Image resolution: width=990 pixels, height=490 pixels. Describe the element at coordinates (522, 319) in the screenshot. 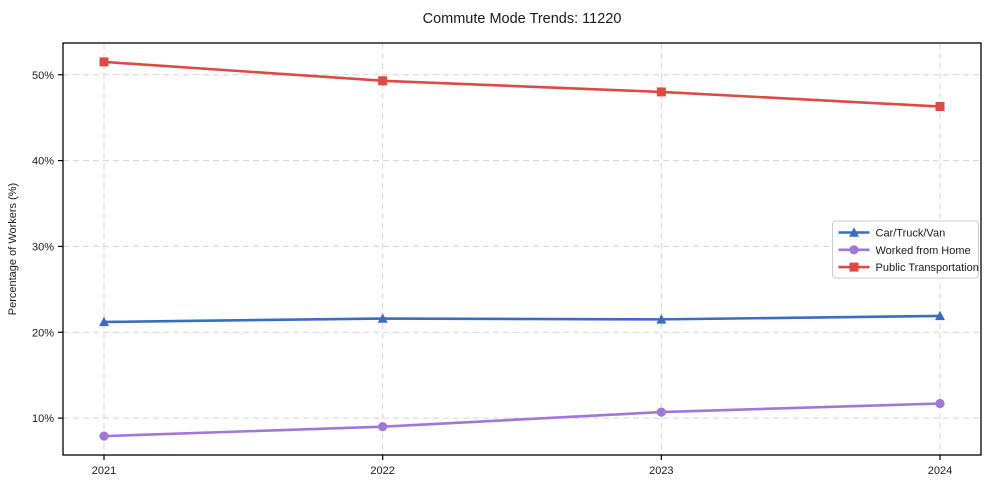

I see `series-line-car-truck-van` at that location.